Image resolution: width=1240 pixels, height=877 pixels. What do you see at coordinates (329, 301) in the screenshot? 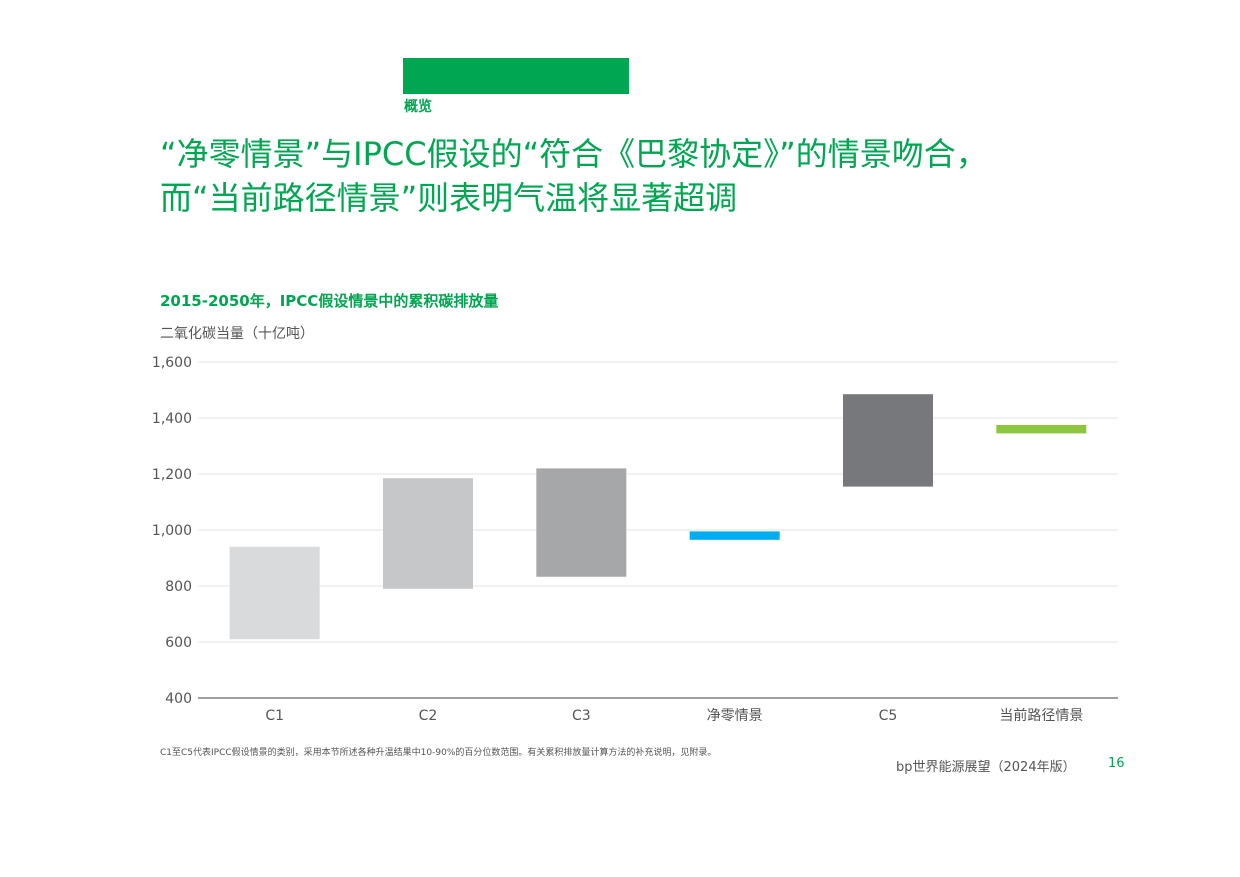
I see `chart-title: 2015-2050年，IPCC假设情景中的累积碳排放量` at bounding box center [329, 301].